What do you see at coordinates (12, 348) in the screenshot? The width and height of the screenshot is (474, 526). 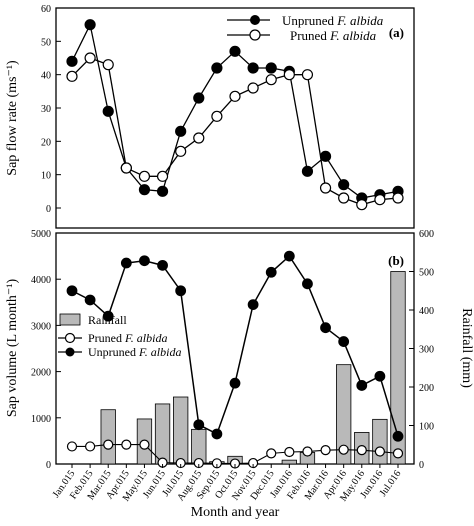 I see `panel-b-ylabel-left: Sap volume (L month⁻¹)` at bounding box center [12, 348].